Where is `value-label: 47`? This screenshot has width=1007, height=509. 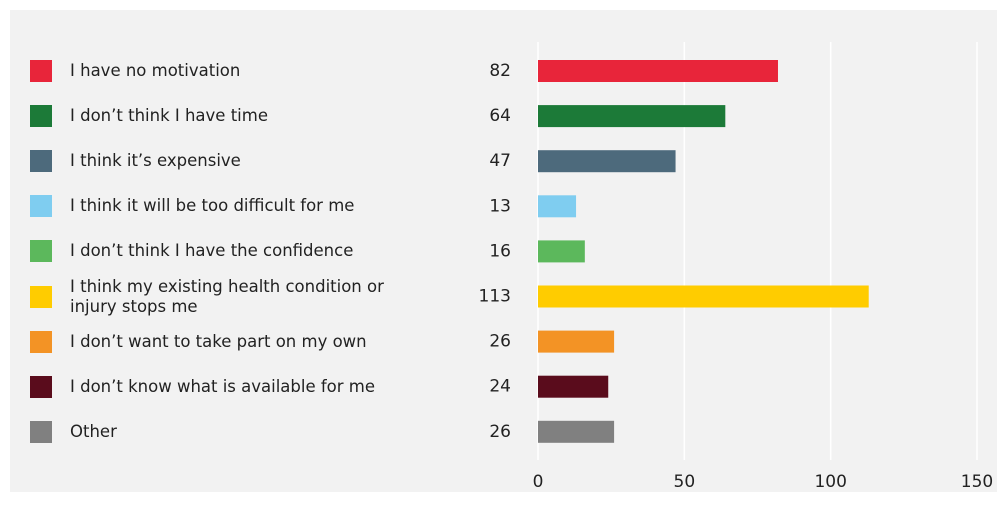
value-label: 47 is located at coordinates (500, 161).